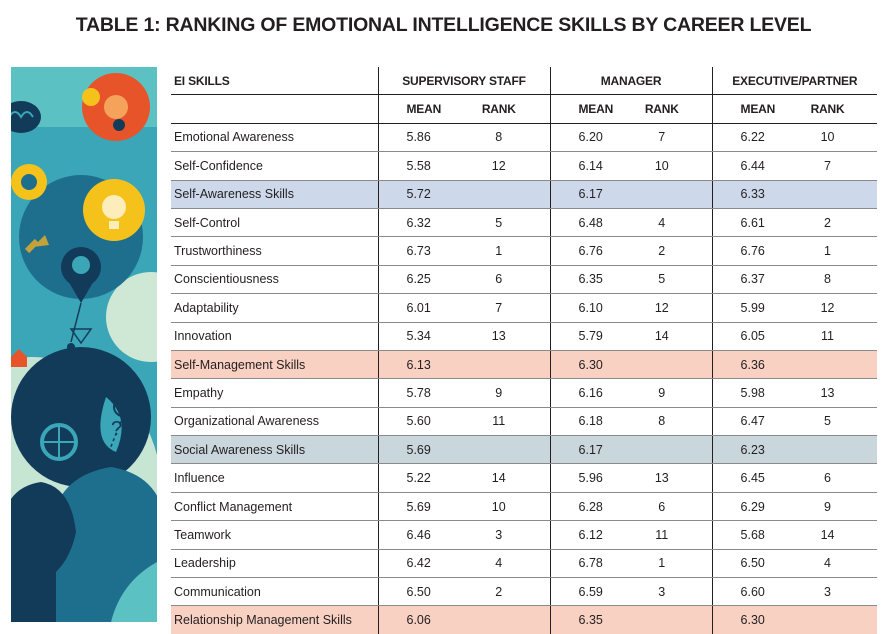 Image resolution: width=887 pixels, height=634 pixels. What do you see at coordinates (836, 507) in the screenshot?
I see `executive-rank: 9` at bounding box center [836, 507].